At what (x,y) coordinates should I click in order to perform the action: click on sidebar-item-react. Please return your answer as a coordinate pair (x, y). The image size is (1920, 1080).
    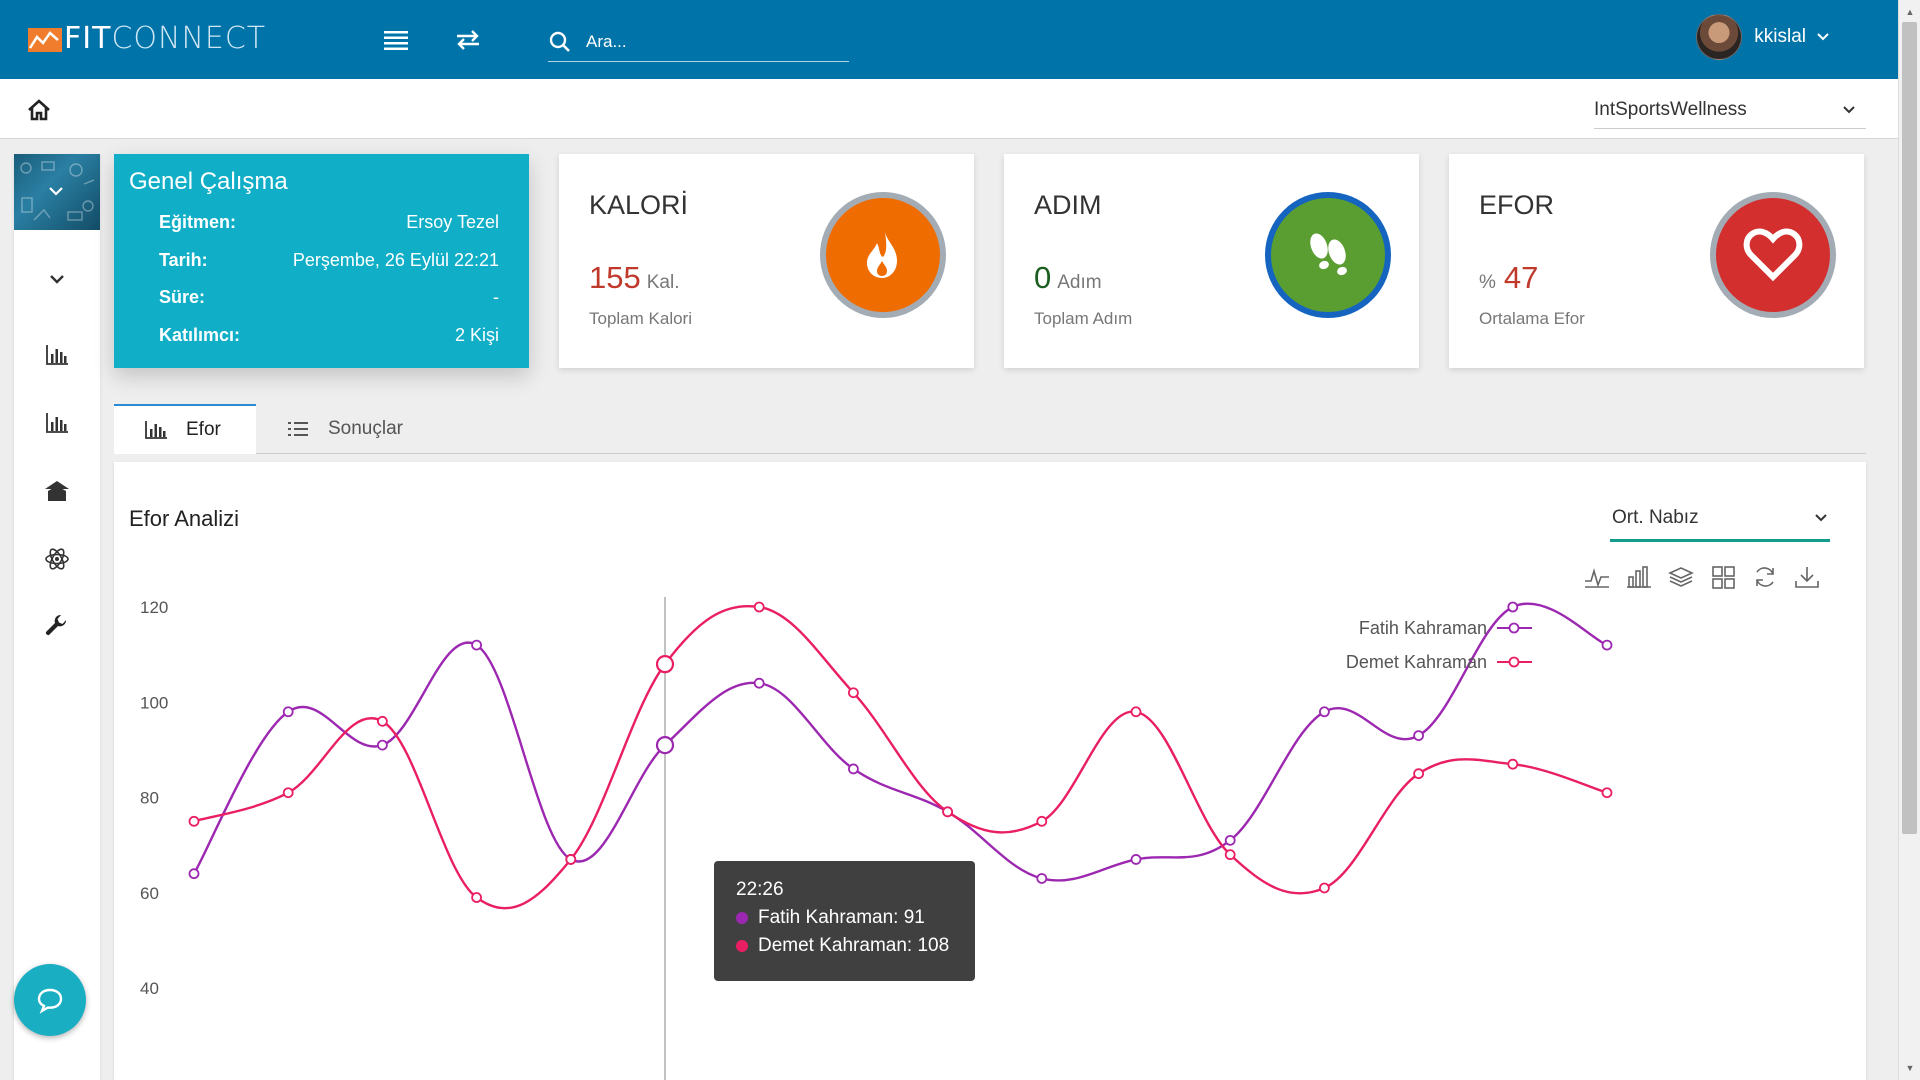
    Looking at the image, I should click on (57, 559).